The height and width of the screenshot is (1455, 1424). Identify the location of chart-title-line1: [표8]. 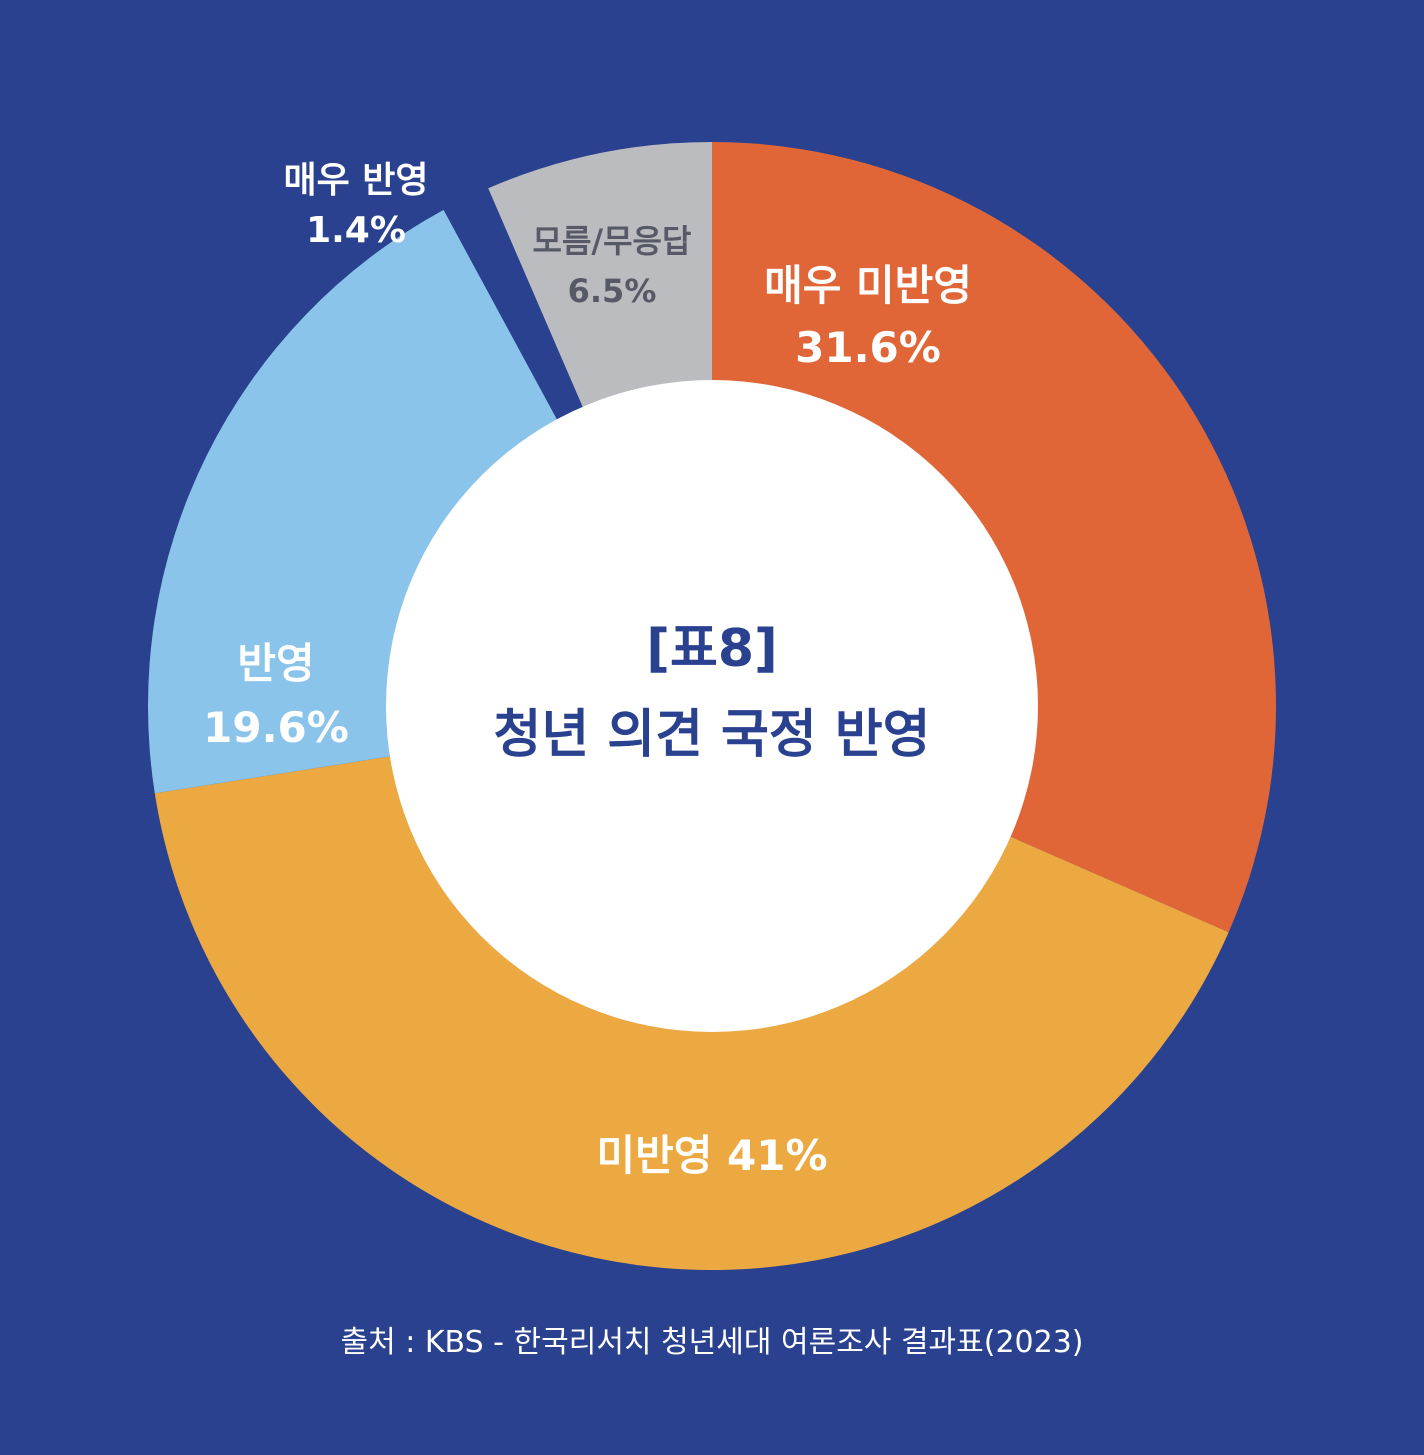
(712, 649).